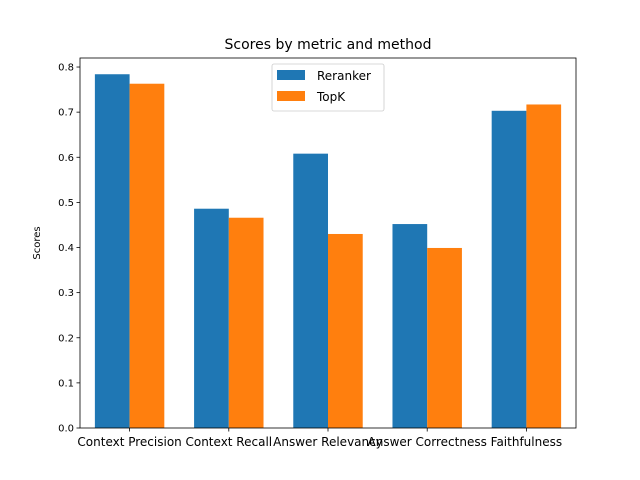  What do you see at coordinates (66, 68) in the screenshot?
I see `y-tick-label: 0.8` at bounding box center [66, 68].